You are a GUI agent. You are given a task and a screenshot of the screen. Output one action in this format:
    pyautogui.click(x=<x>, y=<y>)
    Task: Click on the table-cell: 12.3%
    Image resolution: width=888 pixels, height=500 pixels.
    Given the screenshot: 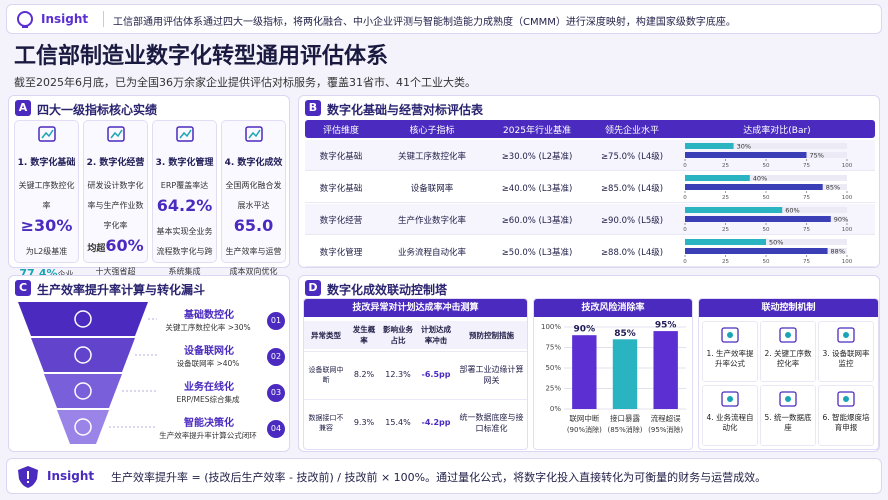 What is the action you would take?
    pyautogui.click(x=398, y=374)
    